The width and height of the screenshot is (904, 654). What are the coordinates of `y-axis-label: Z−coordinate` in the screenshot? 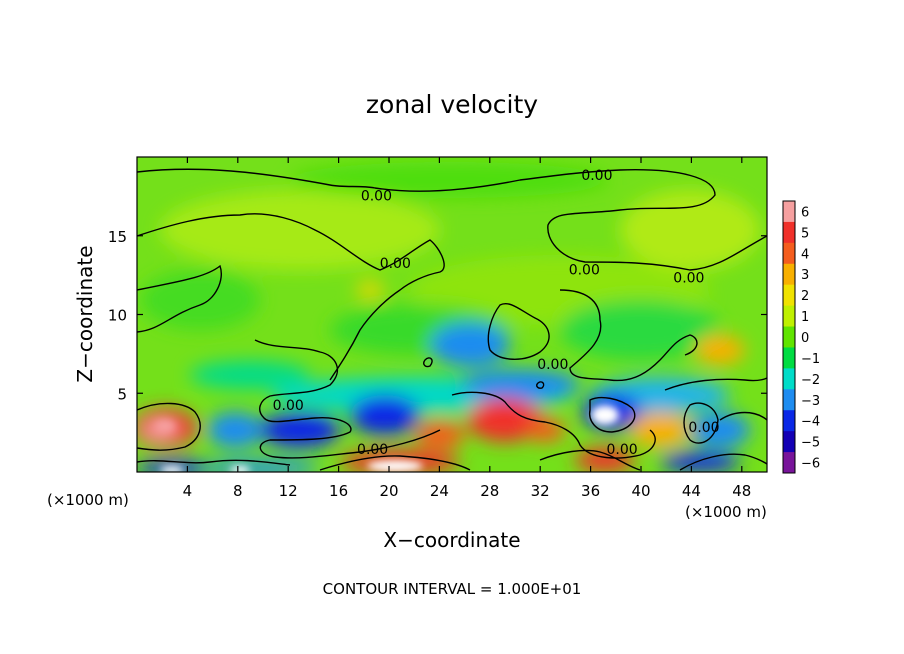 It's located at (85, 313).